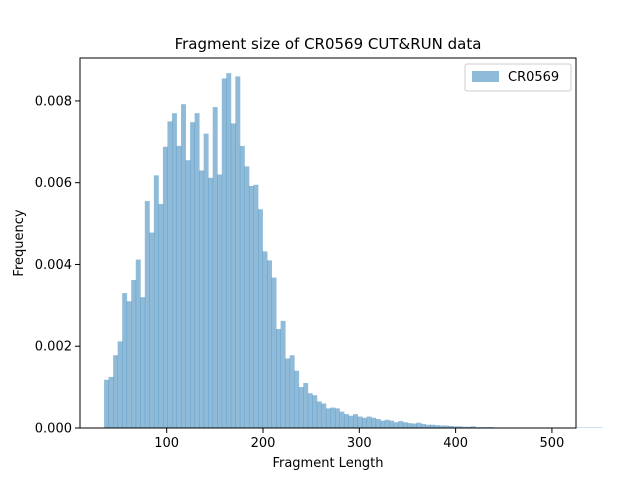 The height and width of the screenshot is (484, 640). I want to click on y-tick-label: 0.000, so click(53, 429).